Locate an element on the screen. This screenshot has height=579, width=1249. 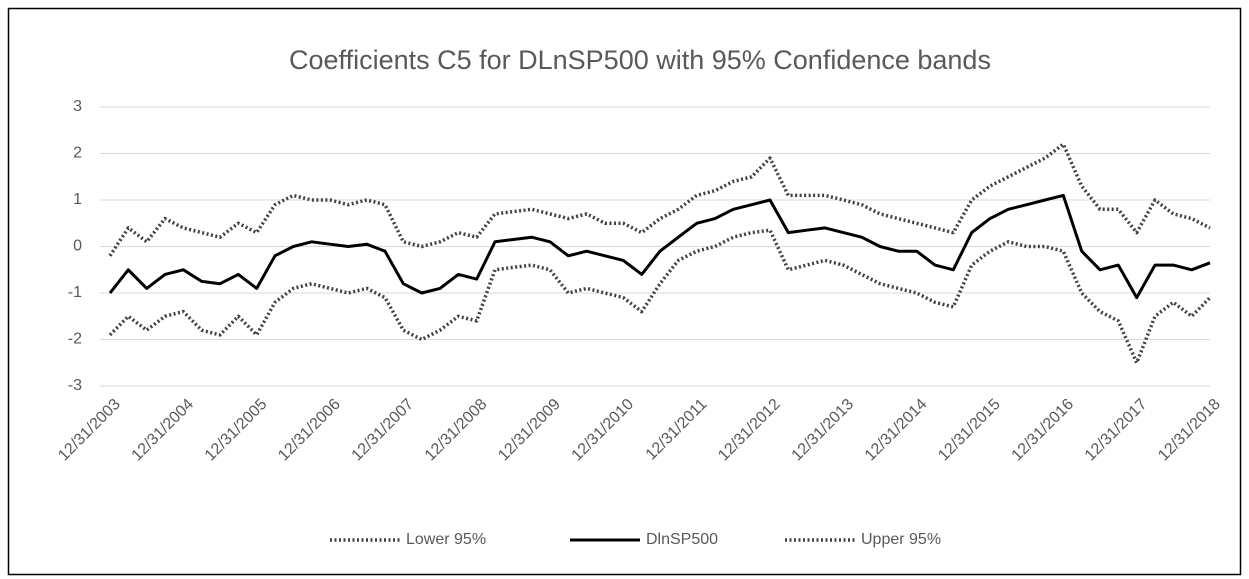
legend-label: DlnSP500 is located at coordinates (682, 539).